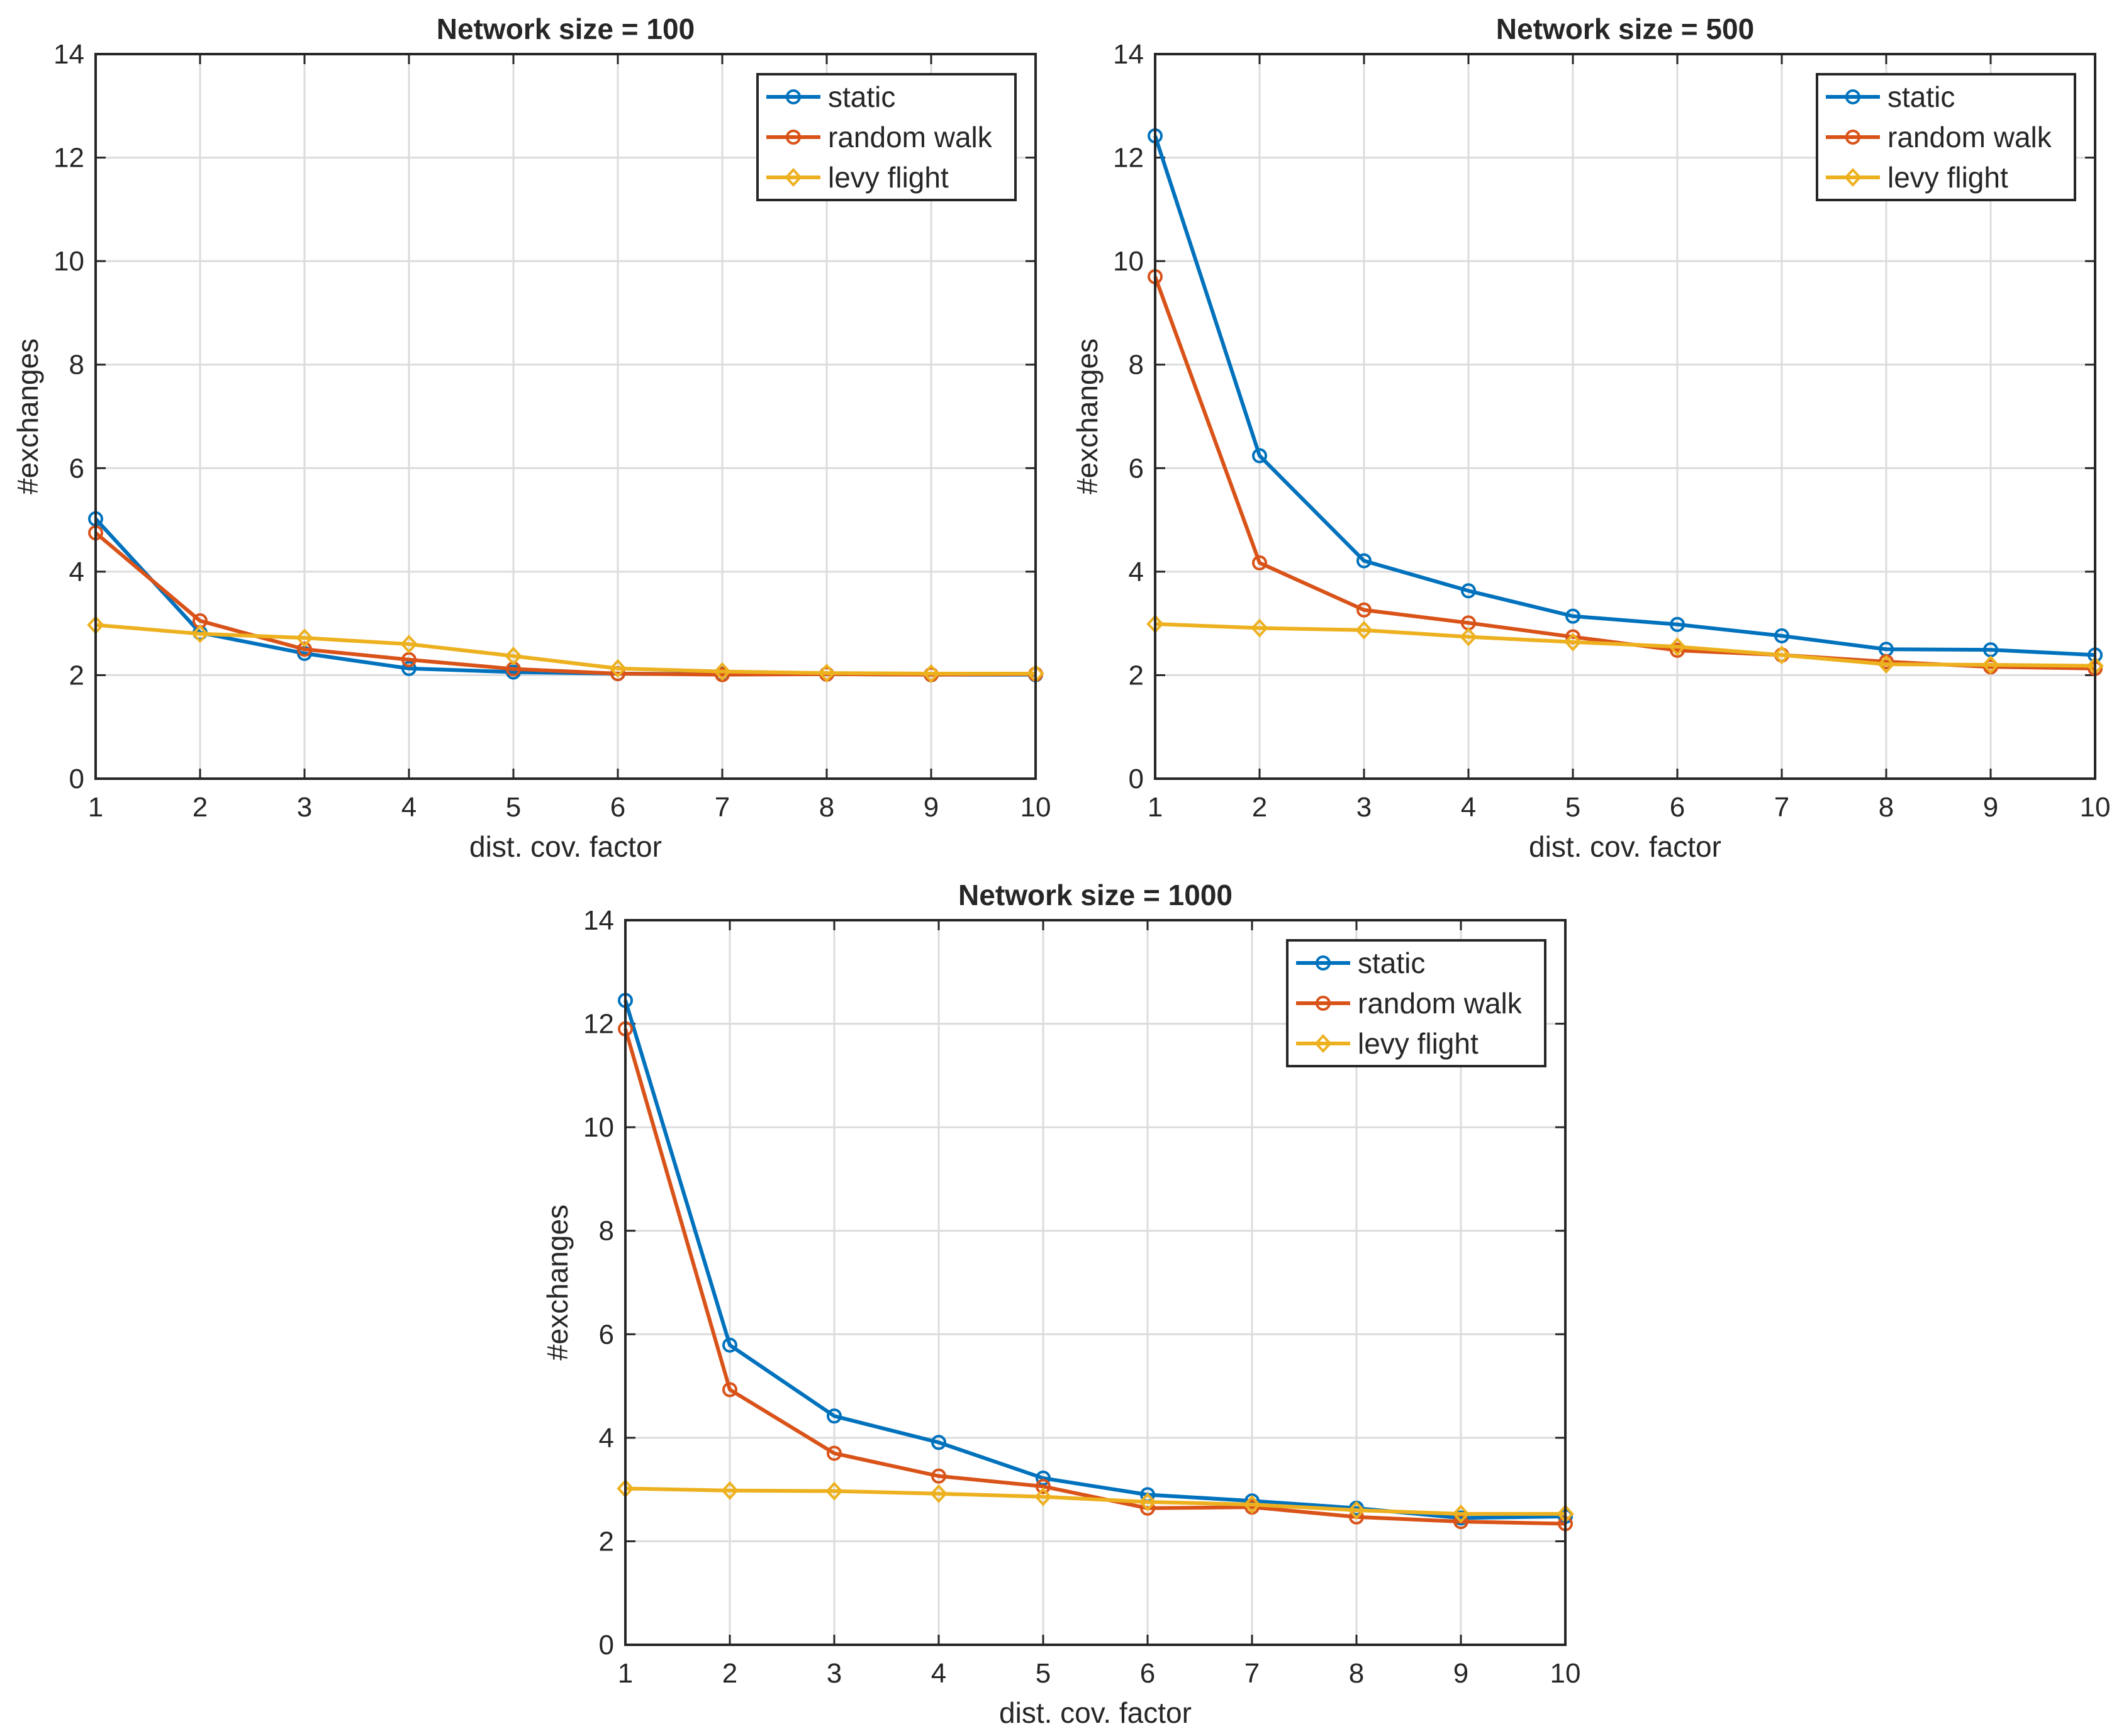 The width and height of the screenshot is (2119, 1736). I want to click on series-levy-flight, so click(565, 649).